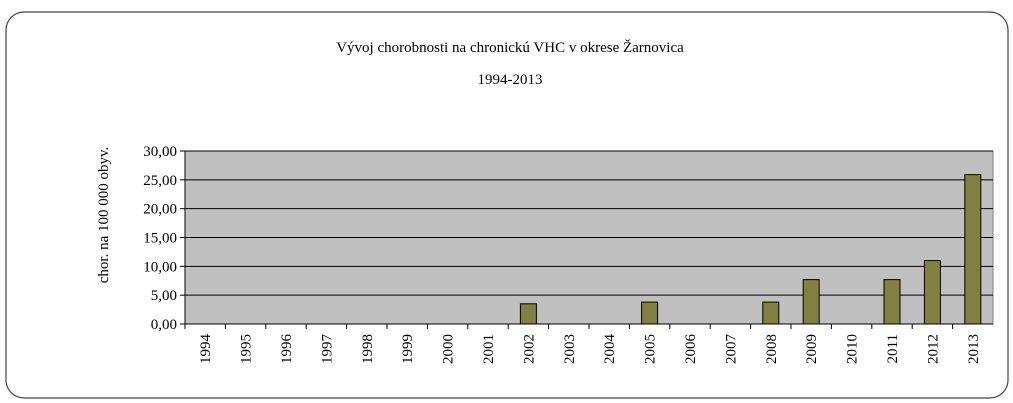 The height and width of the screenshot is (403, 1013). Describe the element at coordinates (570, 349) in the screenshot. I see `x-tick-label: 2003` at that location.